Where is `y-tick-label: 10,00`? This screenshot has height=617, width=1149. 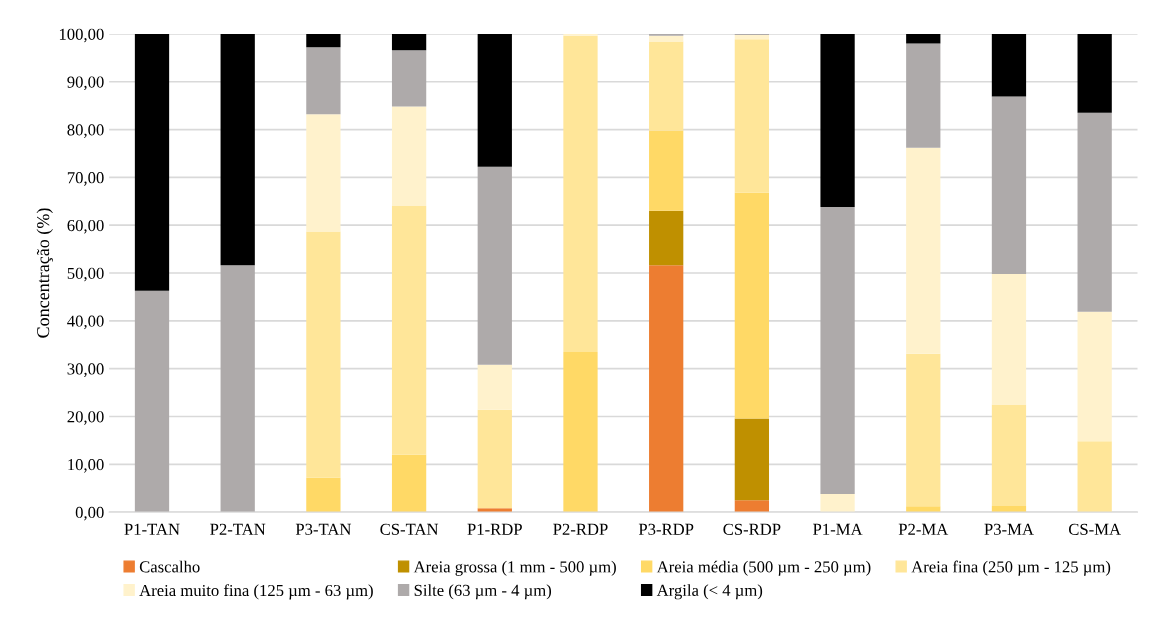
y-tick-label: 10,00 is located at coordinates (86, 465).